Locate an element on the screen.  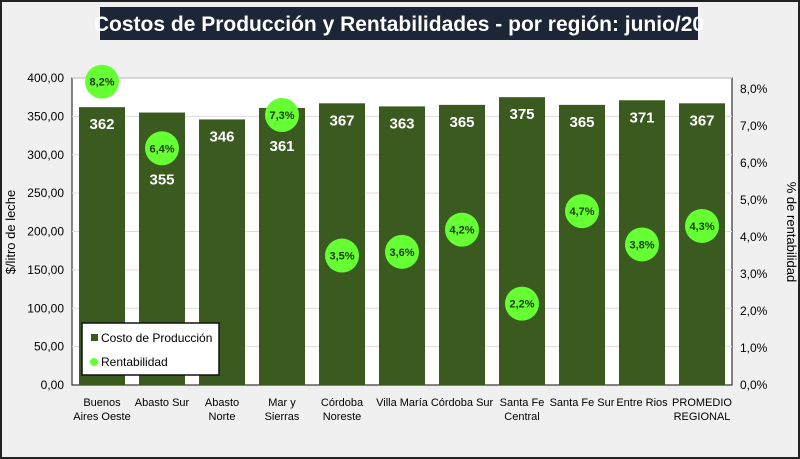
x-tick-label: Entre Rios is located at coordinates (642, 403).